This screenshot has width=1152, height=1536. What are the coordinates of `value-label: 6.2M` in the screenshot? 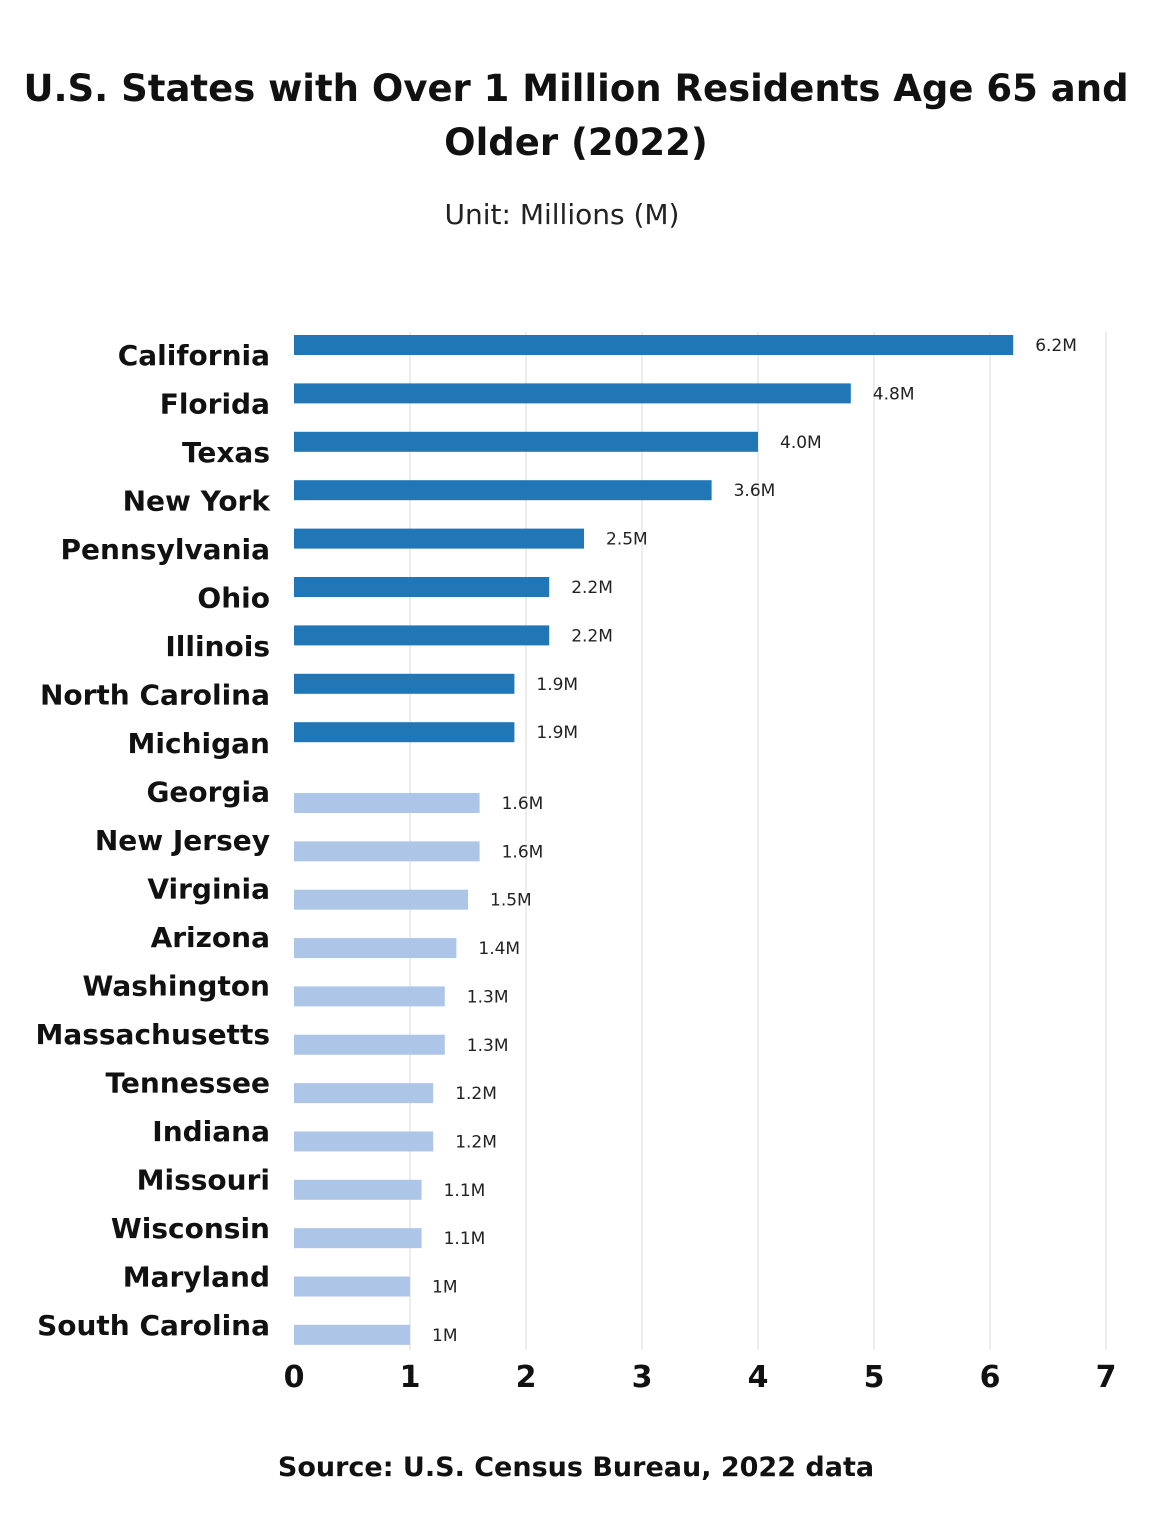 It's located at (1056, 346).